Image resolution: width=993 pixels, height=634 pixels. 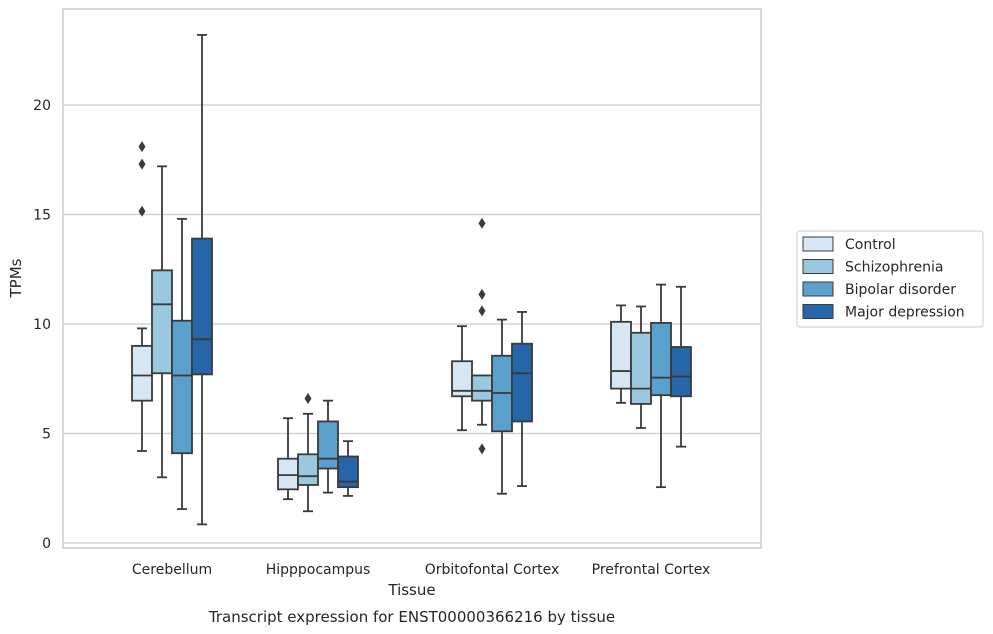 I want to click on y-tick-label: 15, so click(x=42, y=216).